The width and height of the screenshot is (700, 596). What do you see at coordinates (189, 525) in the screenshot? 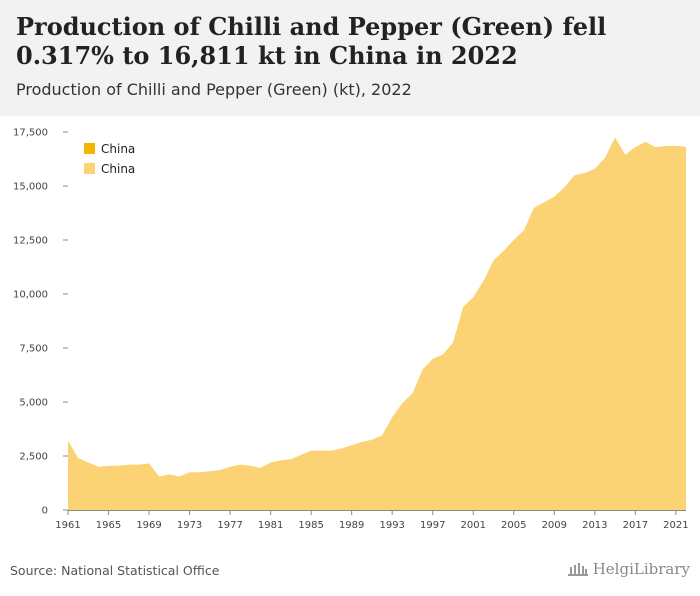
I see `x-tick-label: 1973` at bounding box center [189, 525].